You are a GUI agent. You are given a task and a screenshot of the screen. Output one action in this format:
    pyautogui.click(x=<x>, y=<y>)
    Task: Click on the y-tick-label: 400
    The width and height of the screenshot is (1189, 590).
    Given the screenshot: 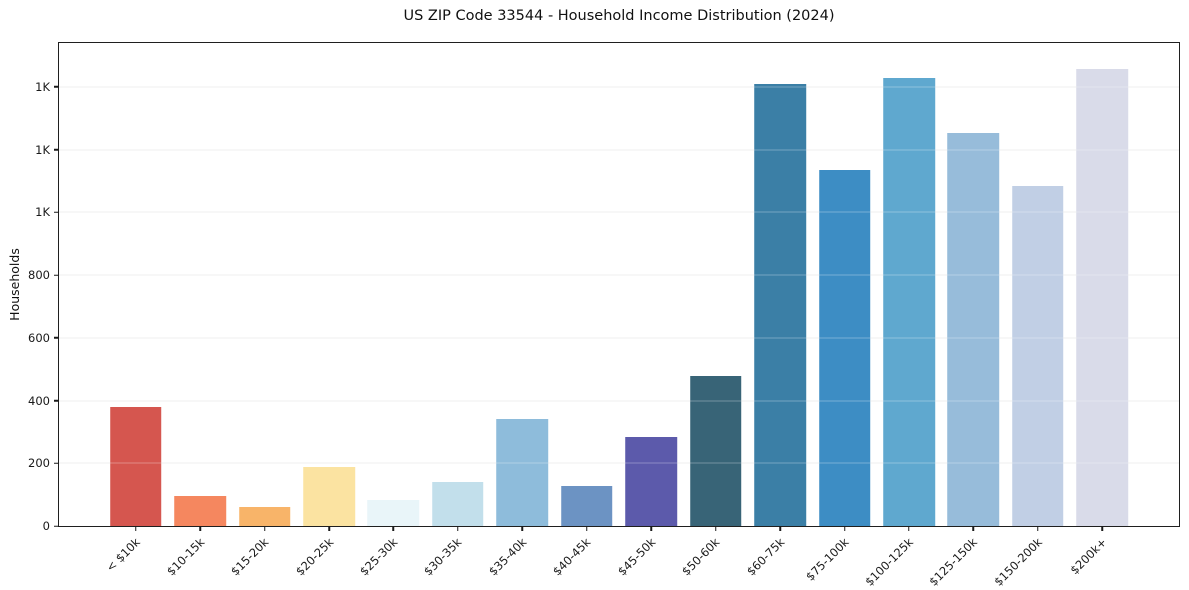 What is the action you would take?
    pyautogui.click(x=39, y=400)
    